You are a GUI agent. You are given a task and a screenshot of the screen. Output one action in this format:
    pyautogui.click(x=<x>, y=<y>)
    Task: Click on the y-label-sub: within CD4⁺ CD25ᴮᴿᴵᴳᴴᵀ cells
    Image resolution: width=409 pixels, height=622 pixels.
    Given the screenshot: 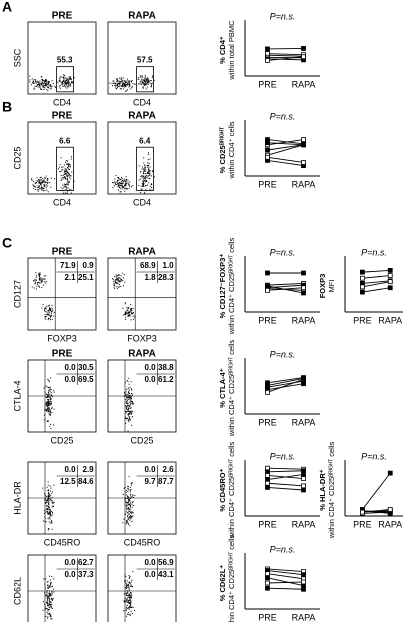 What is the action you would take?
    pyautogui.click(x=231, y=287)
    